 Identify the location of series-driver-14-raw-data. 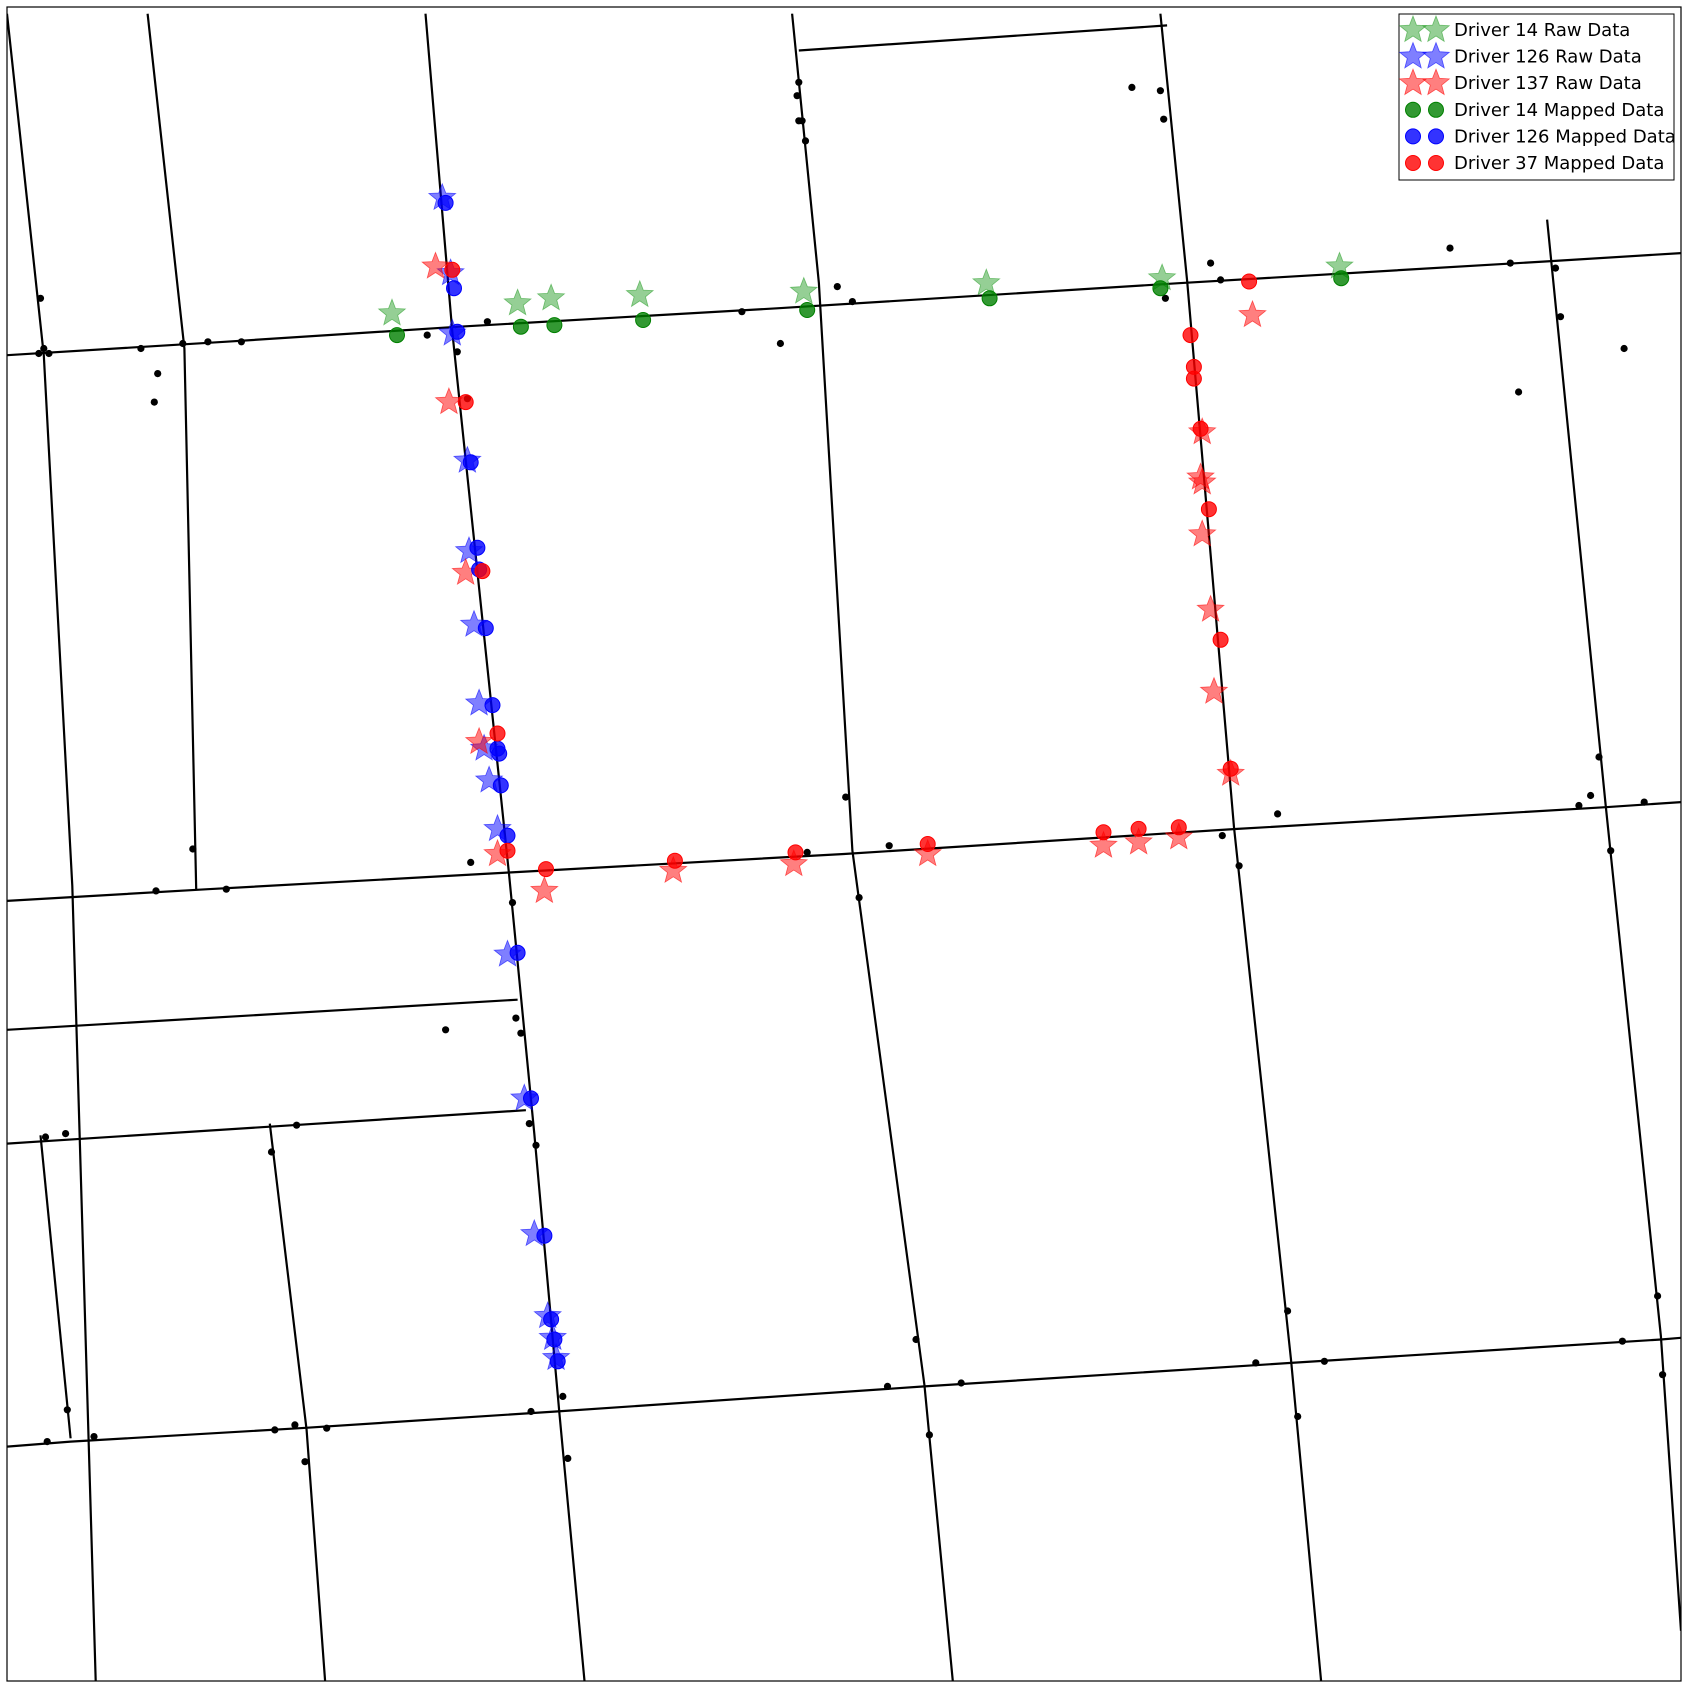
(865, 288).